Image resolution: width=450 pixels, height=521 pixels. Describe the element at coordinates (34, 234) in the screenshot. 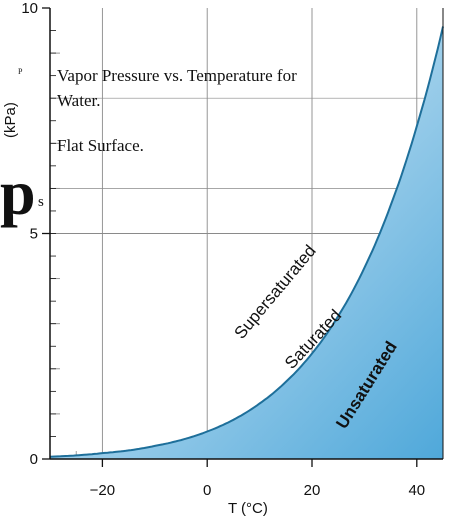

I see `y-tick-label: 5` at that location.